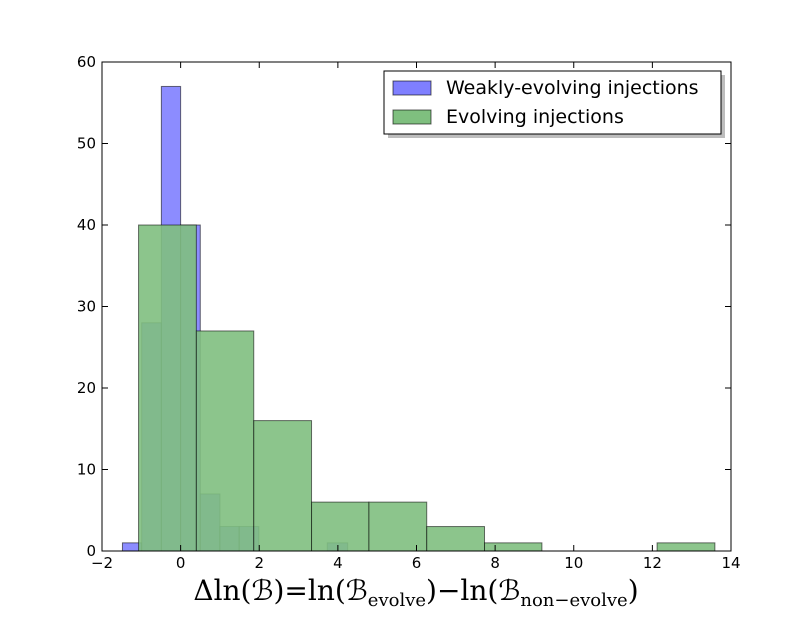 The height and width of the screenshot is (617, 812). What do you see at coordinates (280, 590) in the screenshot?
I see `x-axis-label-part-1: Δln(ℬ)=ln(ℬ` at bounding box center [280, 590].